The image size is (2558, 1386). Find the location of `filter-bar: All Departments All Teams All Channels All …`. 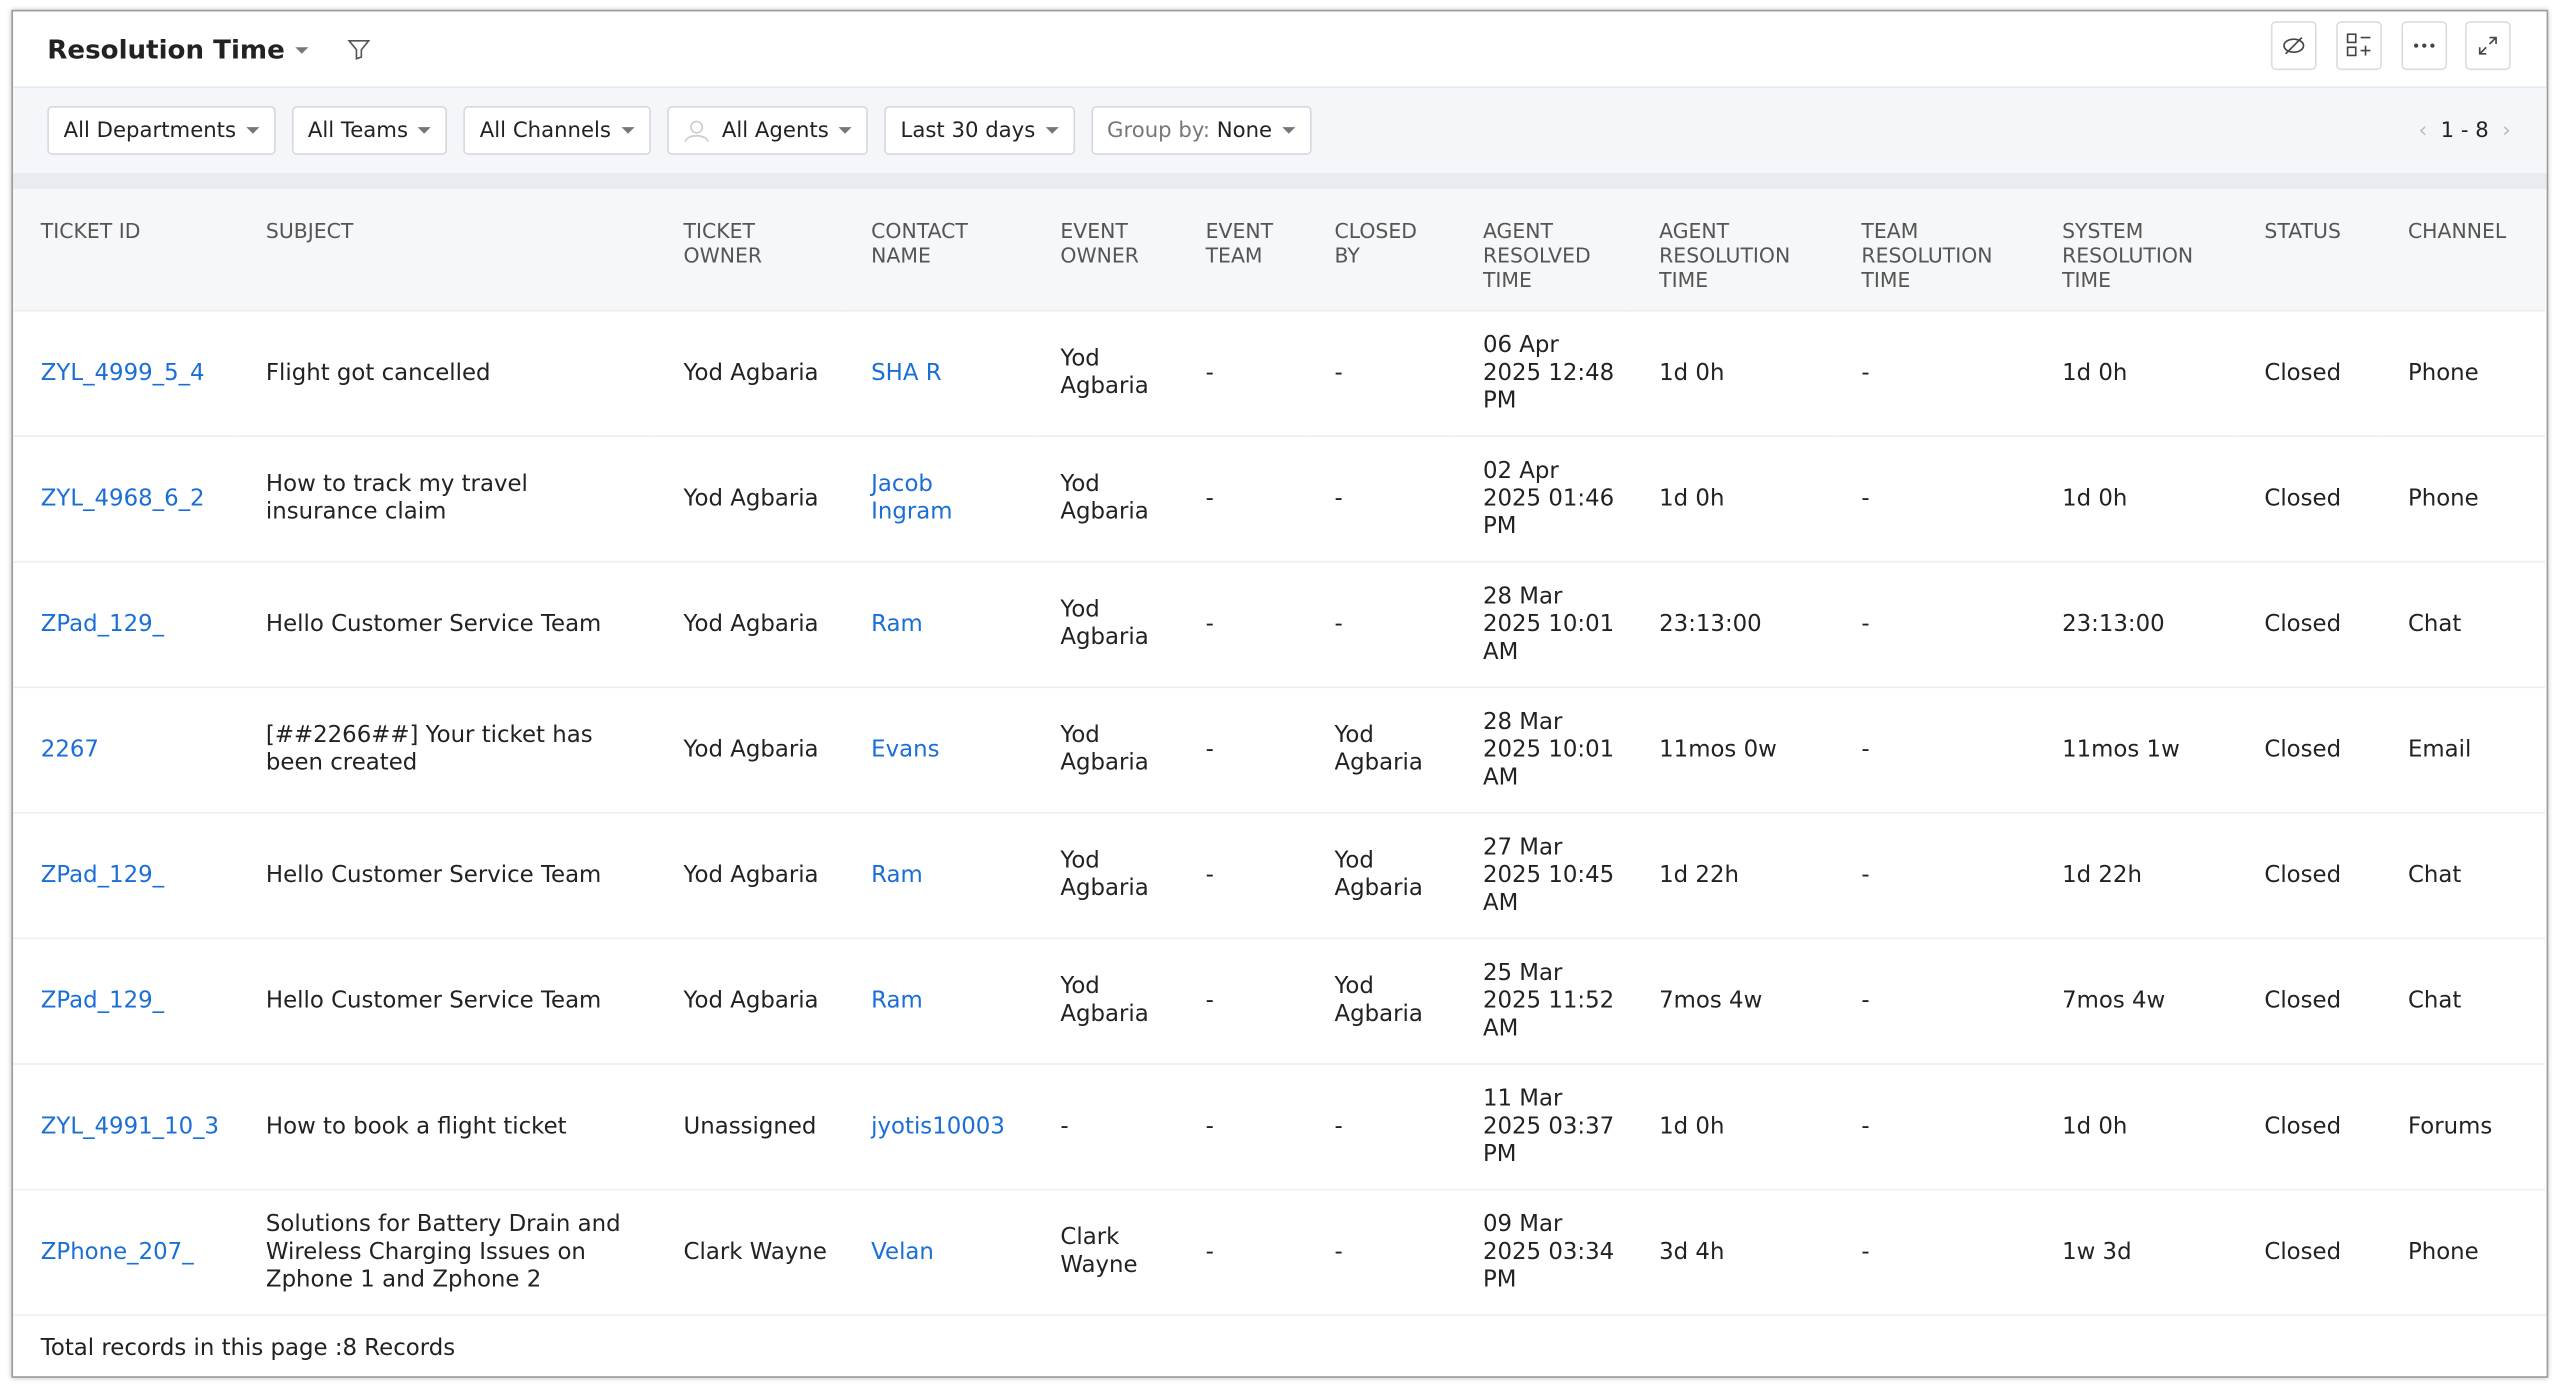

filter-bar: All Departments All Teams All Channels All … is located at coordinates (1280, 130).